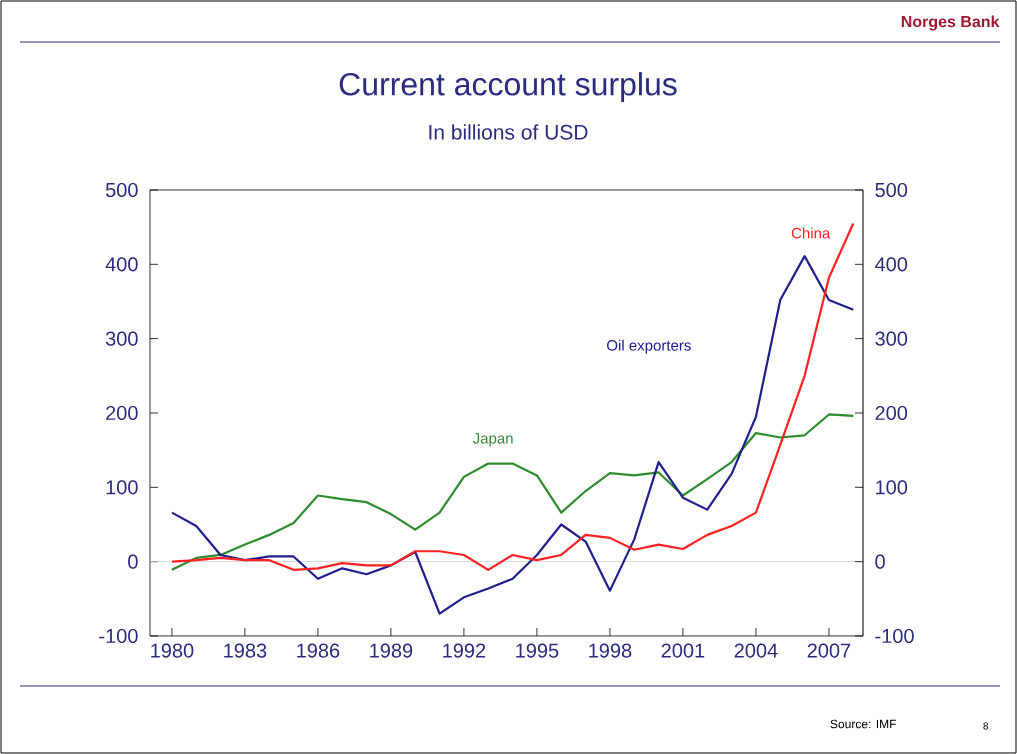 The image size is (1017, 754). What do you see at coordinates (610, 650) in the screenshot?
I see `x-tick-label: 1998` at bounding box center [610, 650].